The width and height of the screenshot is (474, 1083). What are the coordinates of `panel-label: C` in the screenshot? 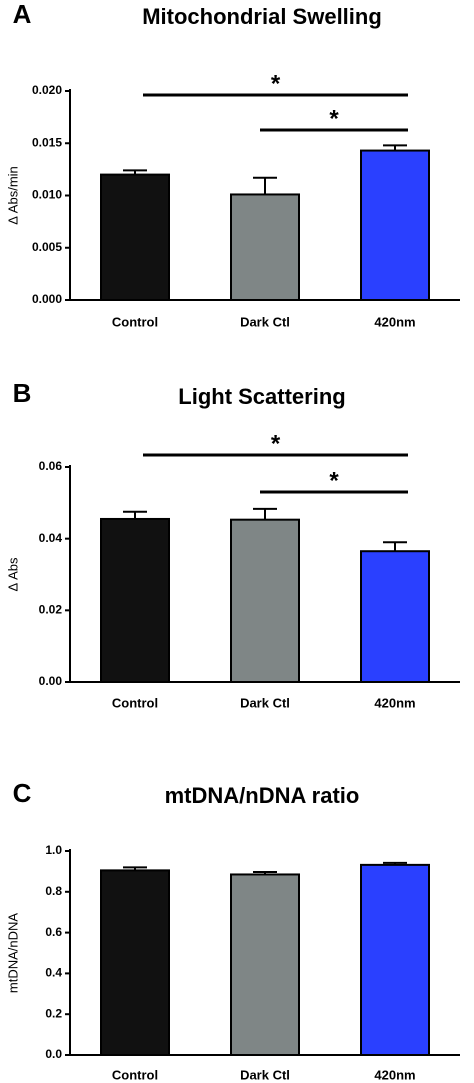 It's located at (22, 793).